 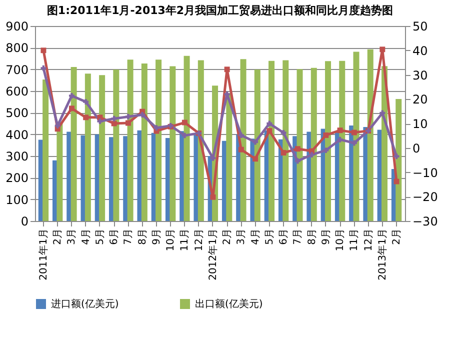 I want to click on y2-tick-label: 0, so click(x=416, y=148).